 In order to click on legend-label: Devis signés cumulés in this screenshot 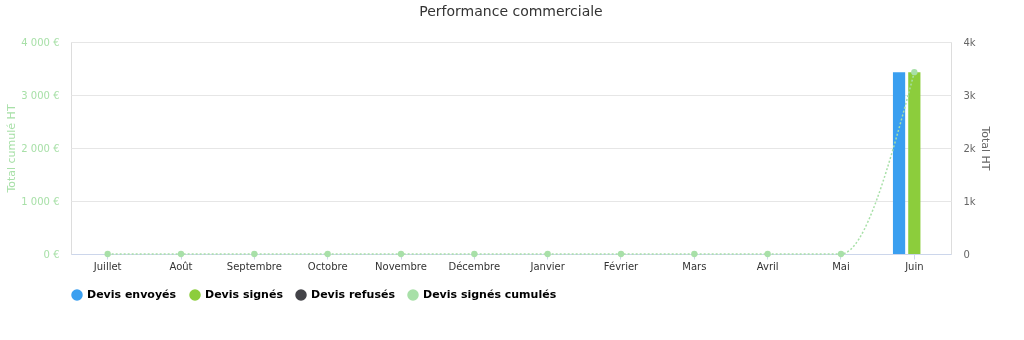, I will do `click(490, 294)`.